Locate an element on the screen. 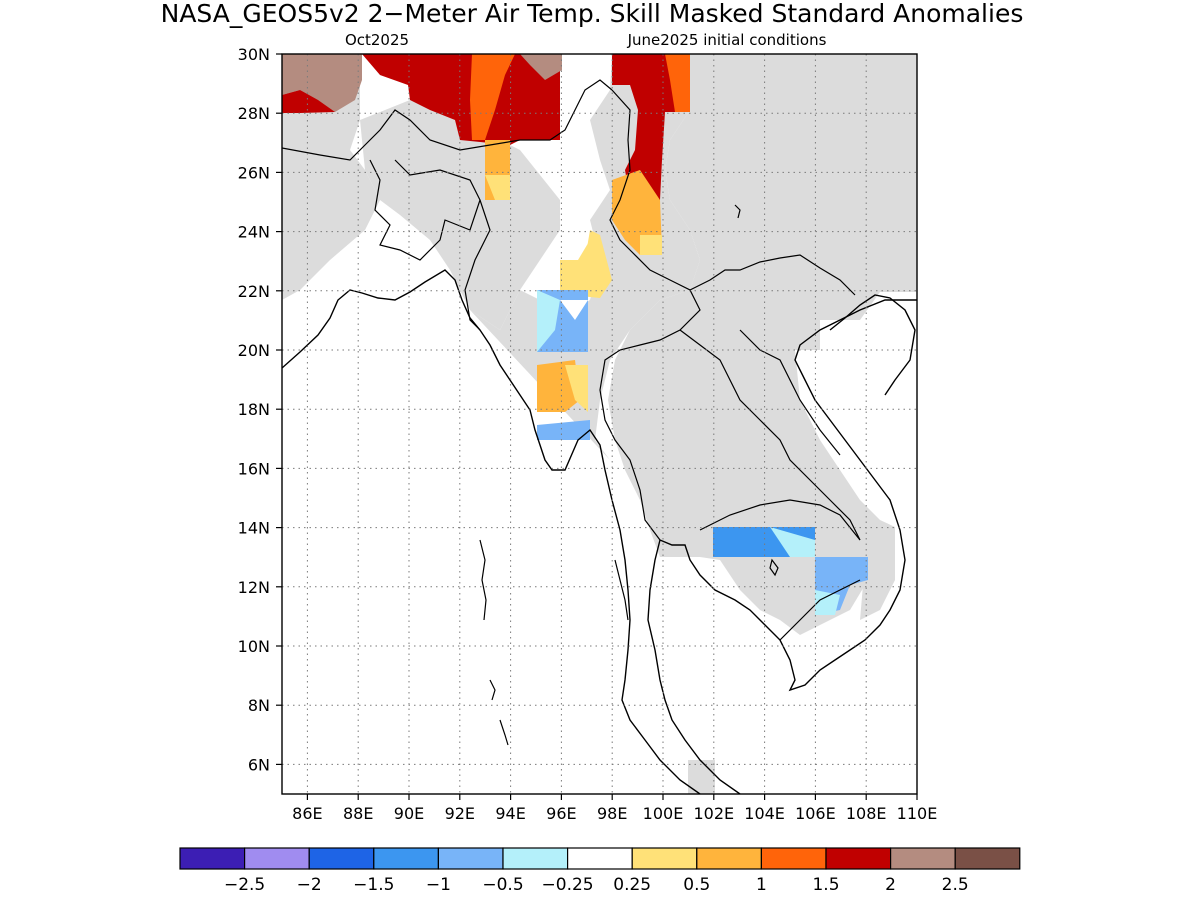  anomaly-region-north-himalaya-brown is located at coordinates (322, 83).